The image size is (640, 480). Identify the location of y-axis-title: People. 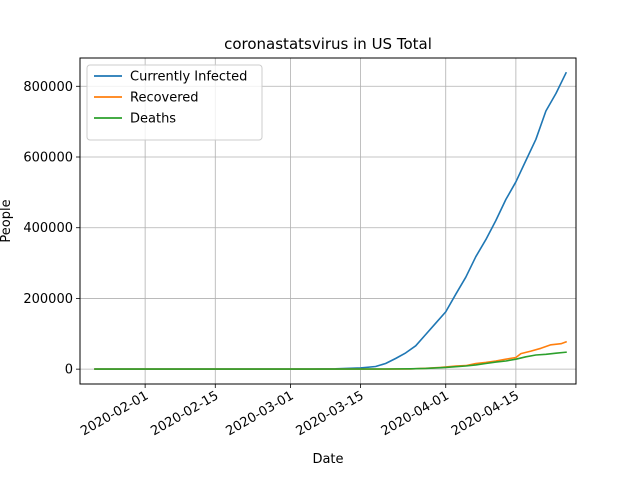
(7, 220).